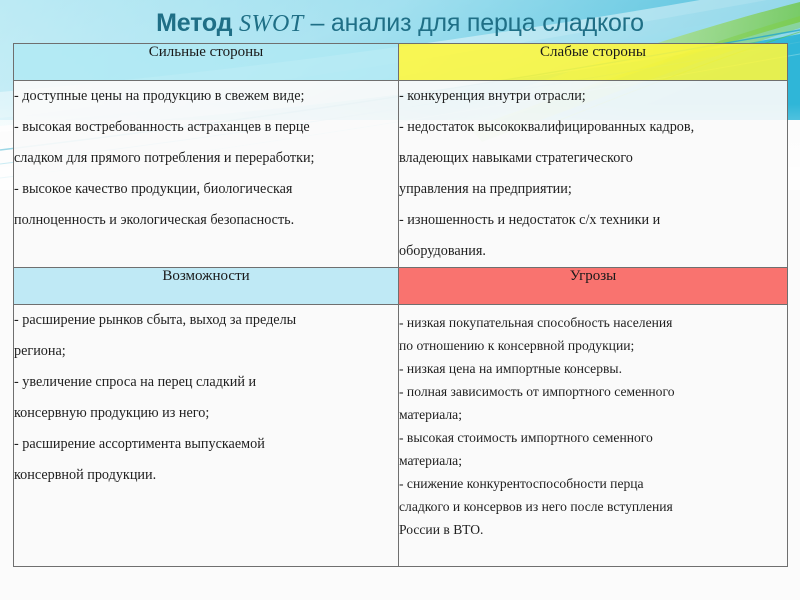 This screenshot has height=600, width=800. I want to click on threats-line: - низкая цена на импортные консервы., so click(510, 368).